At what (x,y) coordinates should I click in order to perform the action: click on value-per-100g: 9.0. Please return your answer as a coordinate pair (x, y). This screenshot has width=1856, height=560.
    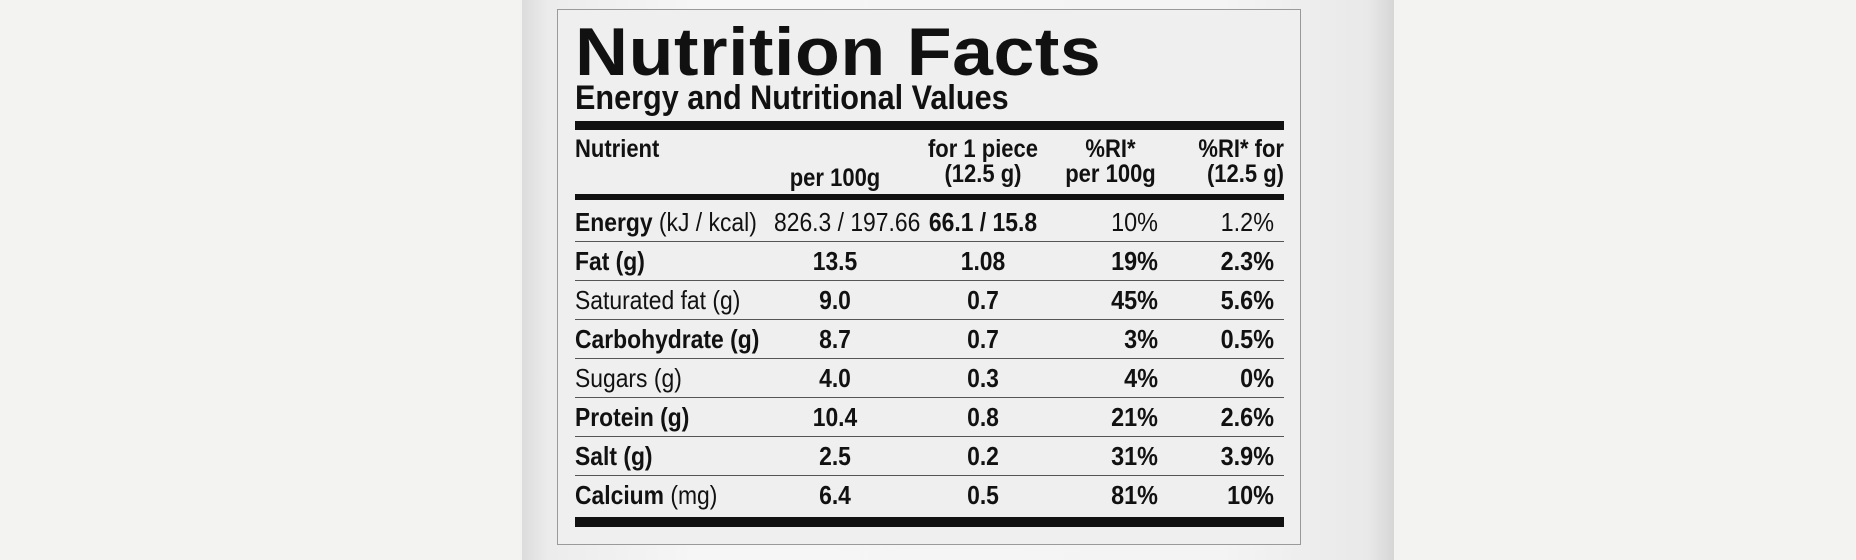
    Looking at the image, I should click on (835, 300).